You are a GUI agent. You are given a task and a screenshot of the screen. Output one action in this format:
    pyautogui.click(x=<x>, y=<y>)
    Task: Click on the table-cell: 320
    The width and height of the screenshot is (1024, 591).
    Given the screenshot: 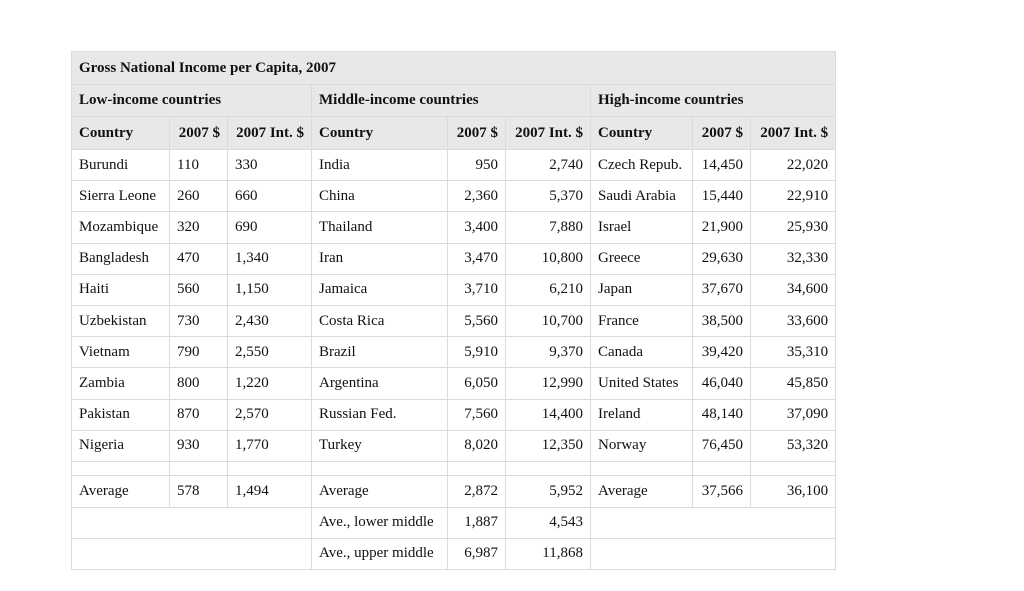 What is the action you would take?
    pyautogui.click(x=198, y=227)
    